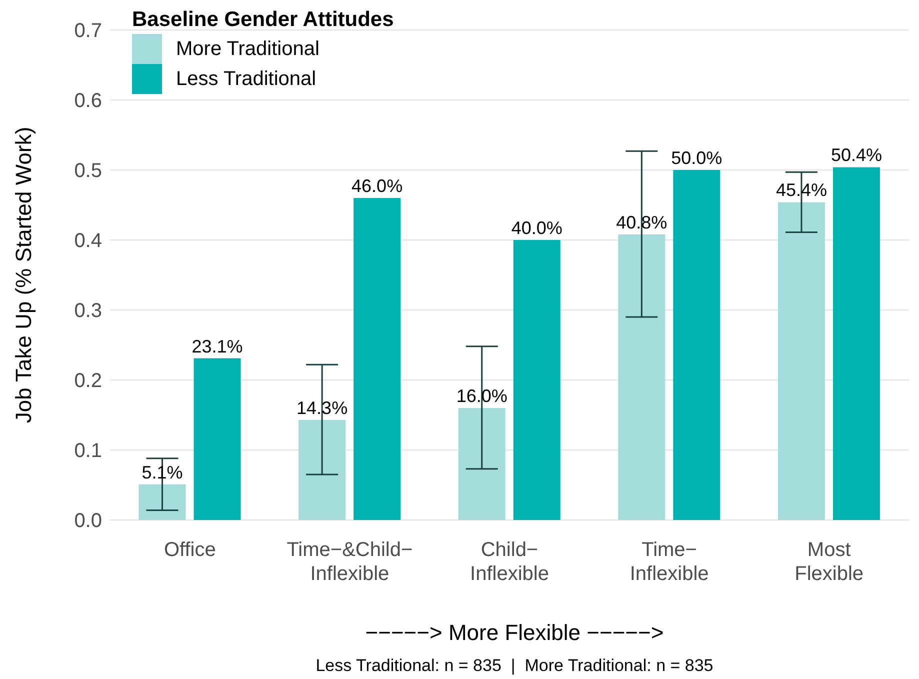 Image resolution: width=919 pixels, height=679 pixels. What do you see at coordinates (263, 20) in the screenshot?
I see `legend-title: Baseline Gender Attitudes` at bounding box center [263, 20].